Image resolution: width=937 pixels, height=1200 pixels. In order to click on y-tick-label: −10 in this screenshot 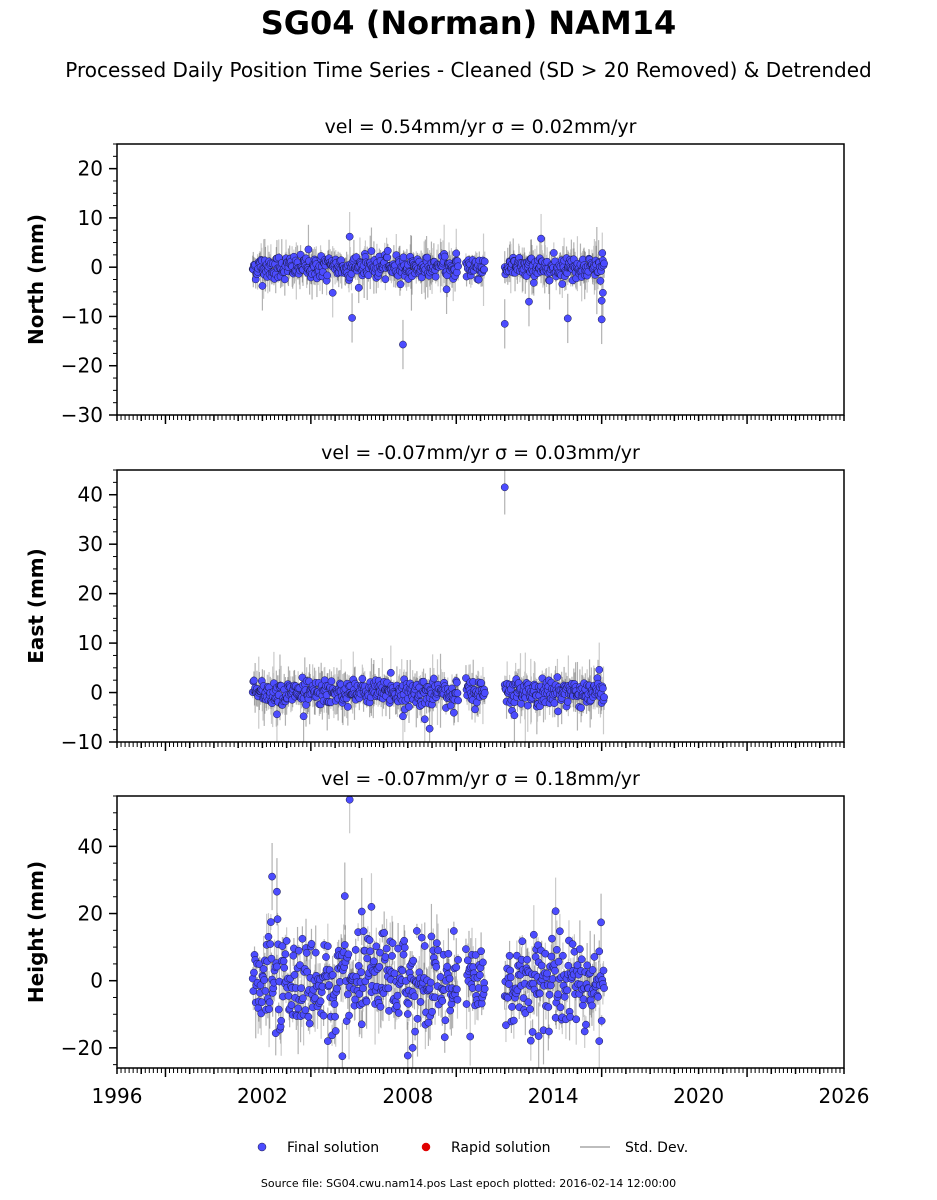, I will do `click(82, 316)`.